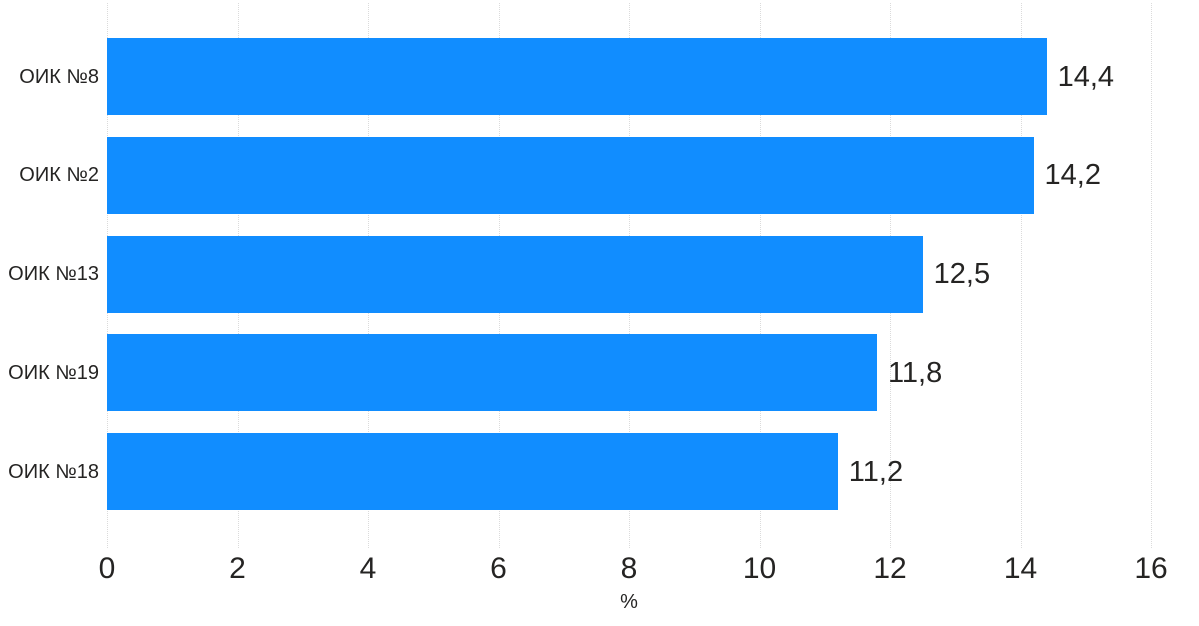 This screenshot has width=1199, height=626. What do you see at coordinates (53, 372) in the screenshot?
I see `category-label: ОИК №19` at bounding box center [53, 372].